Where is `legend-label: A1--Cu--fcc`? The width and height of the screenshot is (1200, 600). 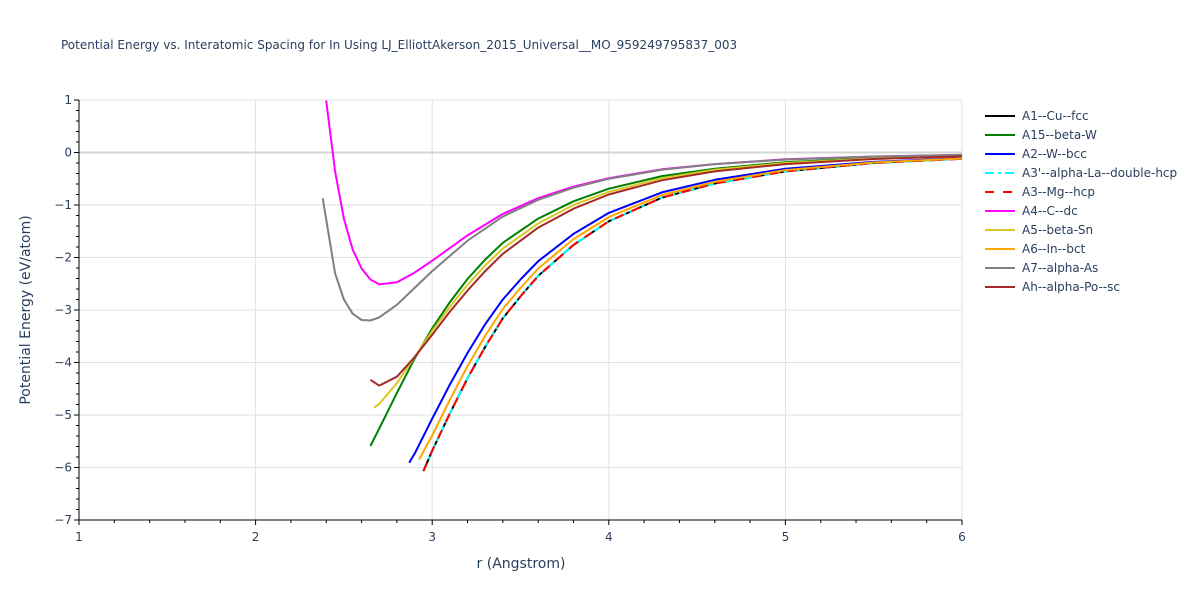 legend-label: A1--Cu--fcc is located at coordinates (1055, 115).